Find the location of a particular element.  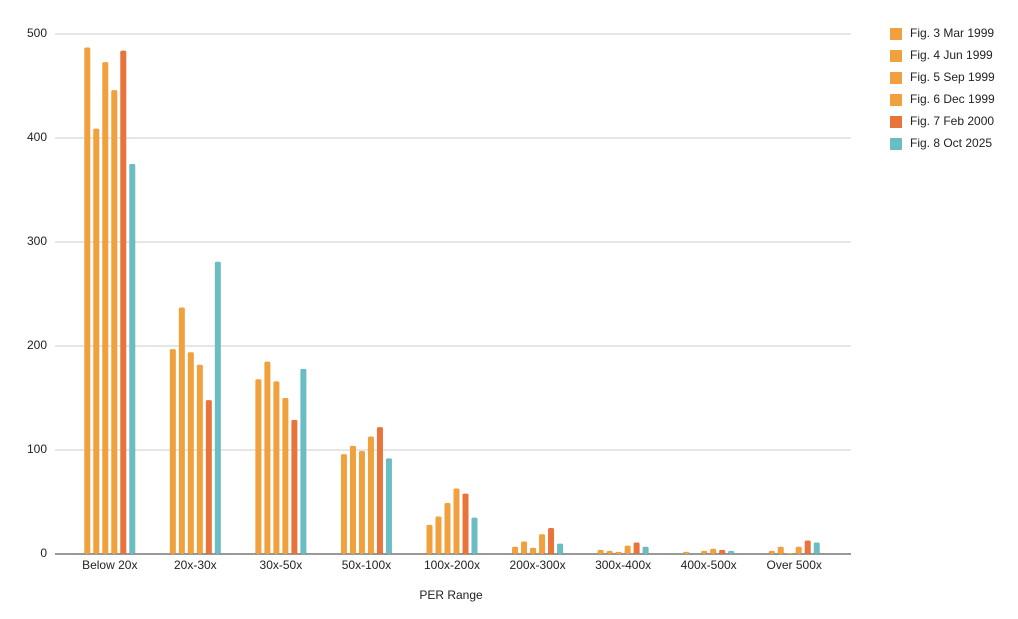

x-tick-label: 20x-30x is located at coordinates (195, 565).